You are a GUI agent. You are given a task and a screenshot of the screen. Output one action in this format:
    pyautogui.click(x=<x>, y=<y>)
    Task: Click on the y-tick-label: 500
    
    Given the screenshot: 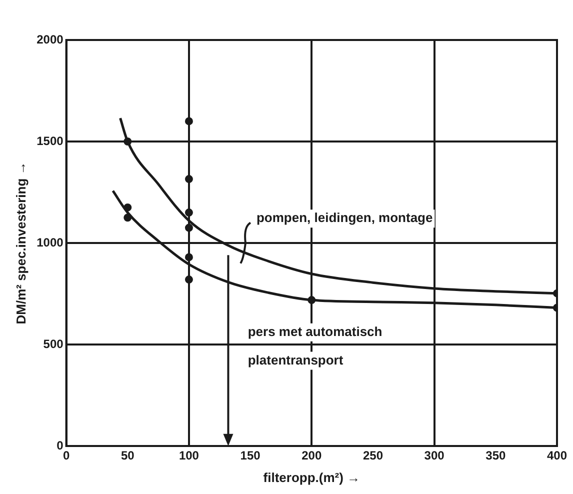 What is the action you would take?
    pyautogui.click(x=53, y=343)
    